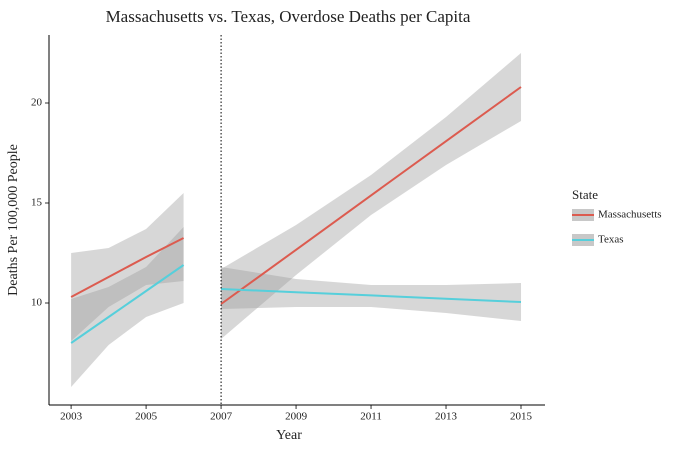  Describe the element at coordinates (71, 417) in the screenshot. I see `x-tick-label: 2003` at that location.